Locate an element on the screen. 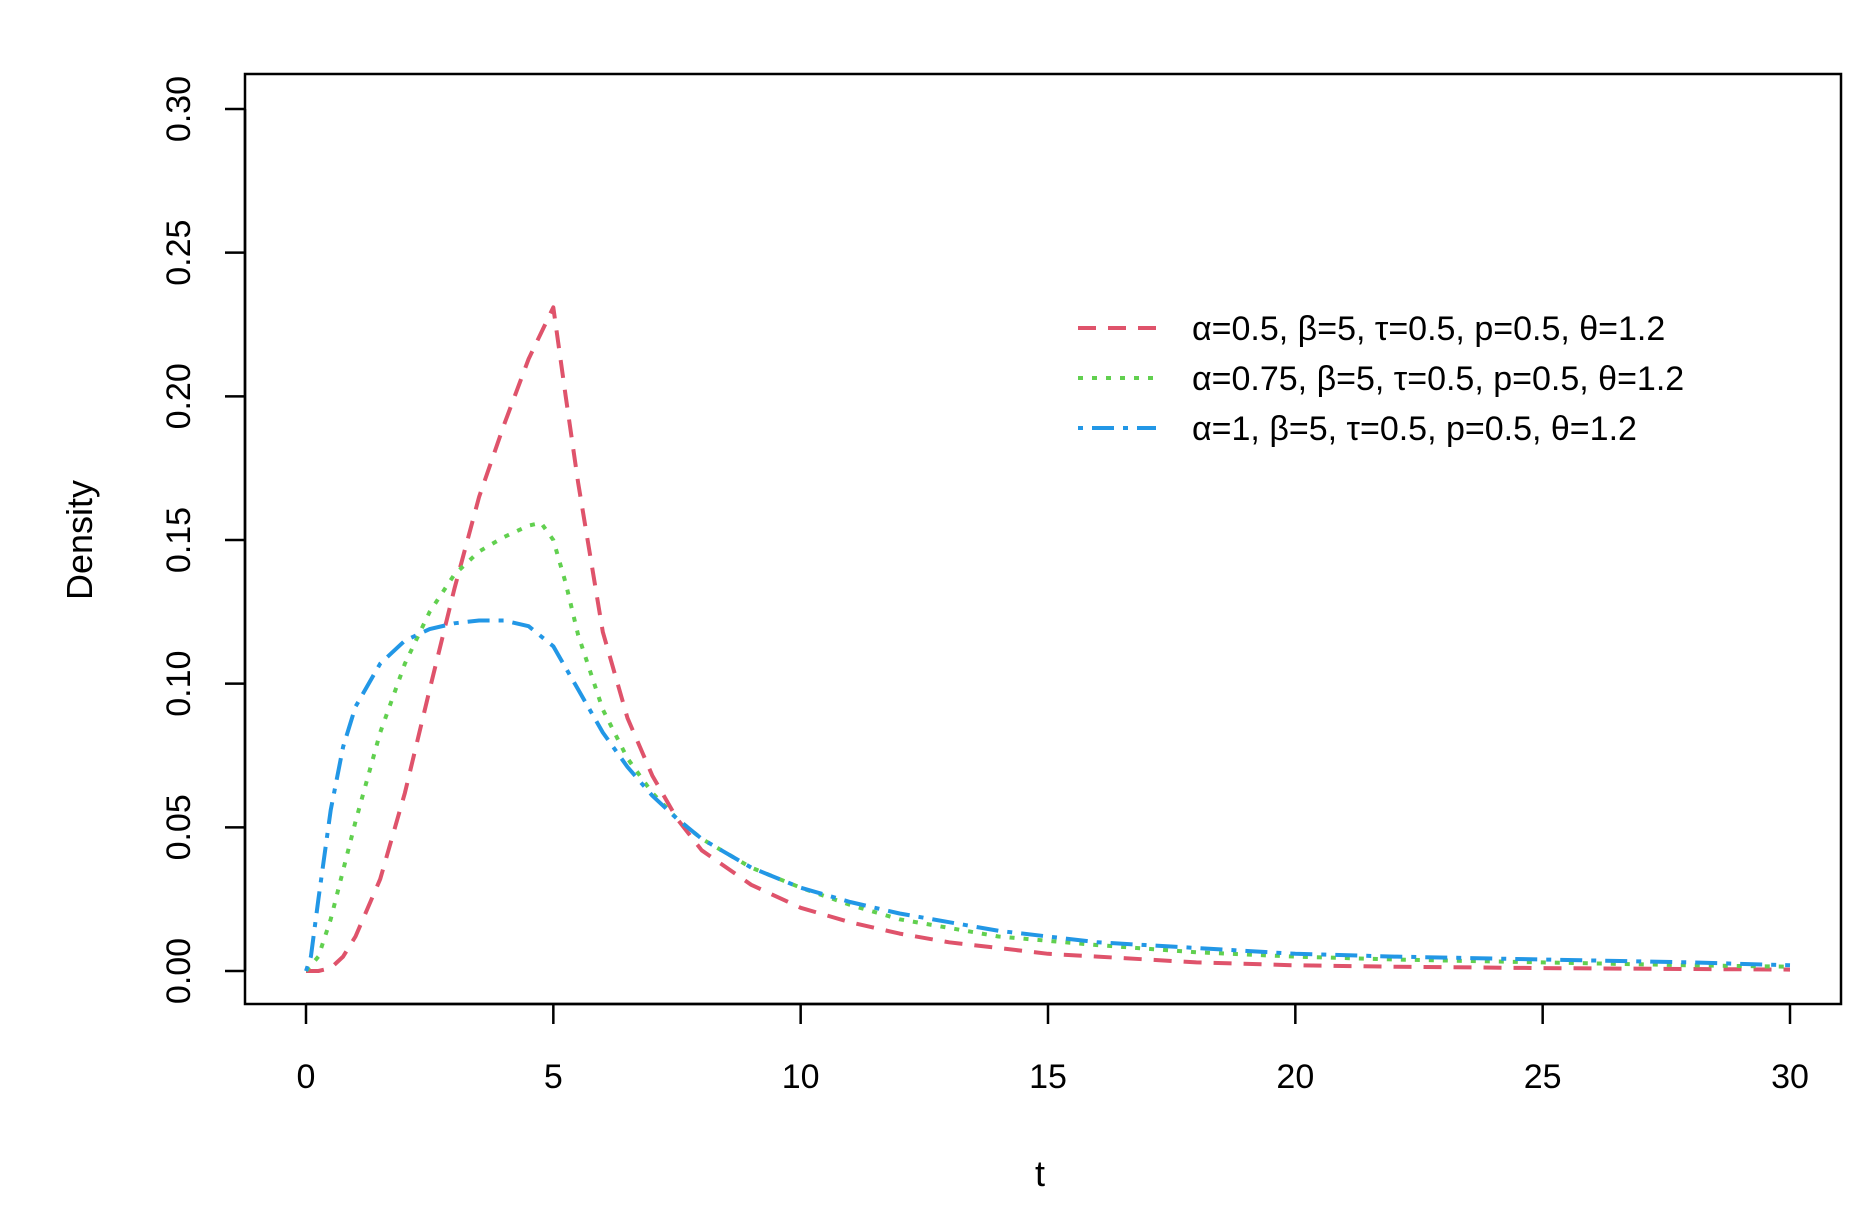 The image size is (1866, 1219). y-tick-label: 0.10 is located at coordinates (179, 684).